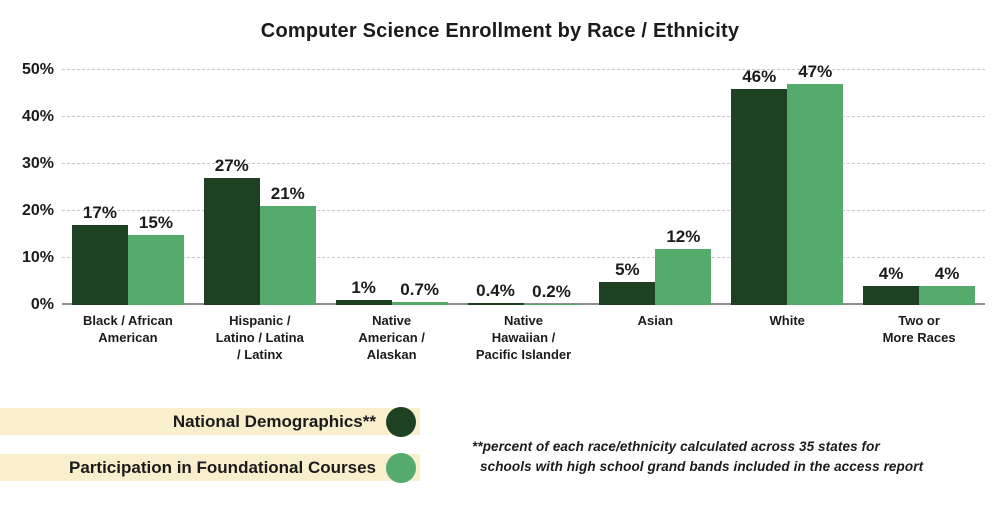 The height and width of the screenshot is (520, 1000). I want to click on category-label: White, so click(787, 320).